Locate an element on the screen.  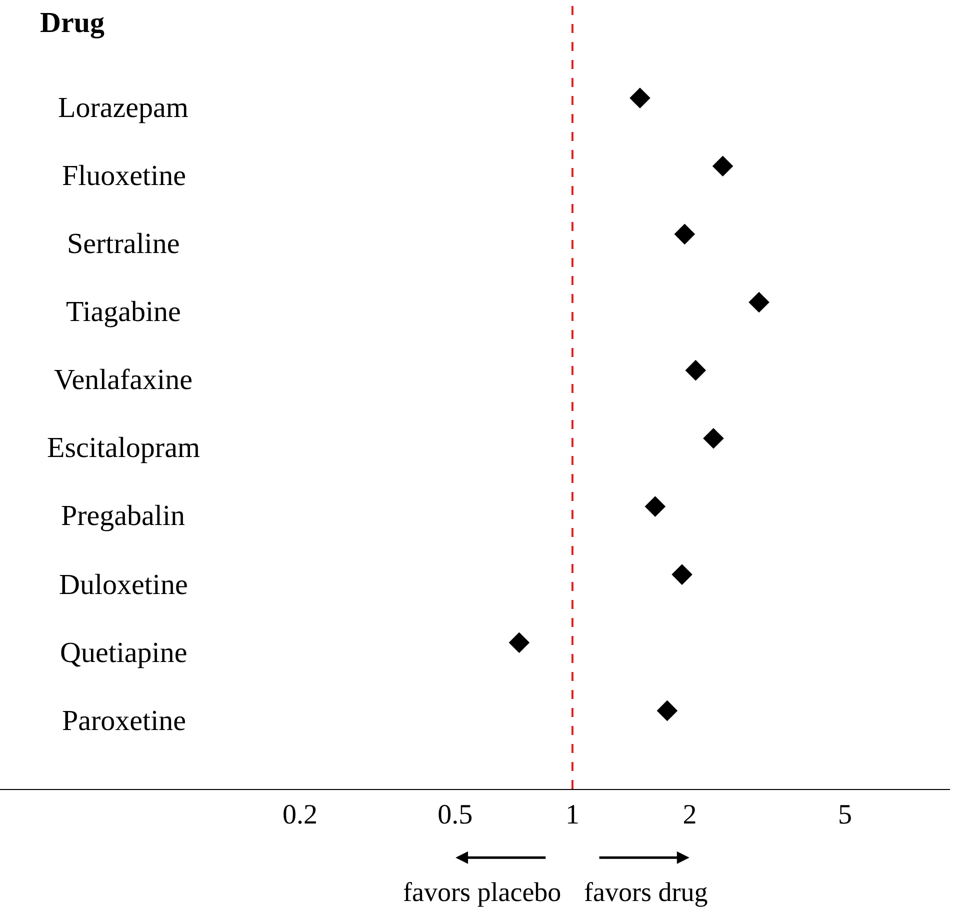
y-tick-label: Paroxetine is located at coordinates (124, 721).